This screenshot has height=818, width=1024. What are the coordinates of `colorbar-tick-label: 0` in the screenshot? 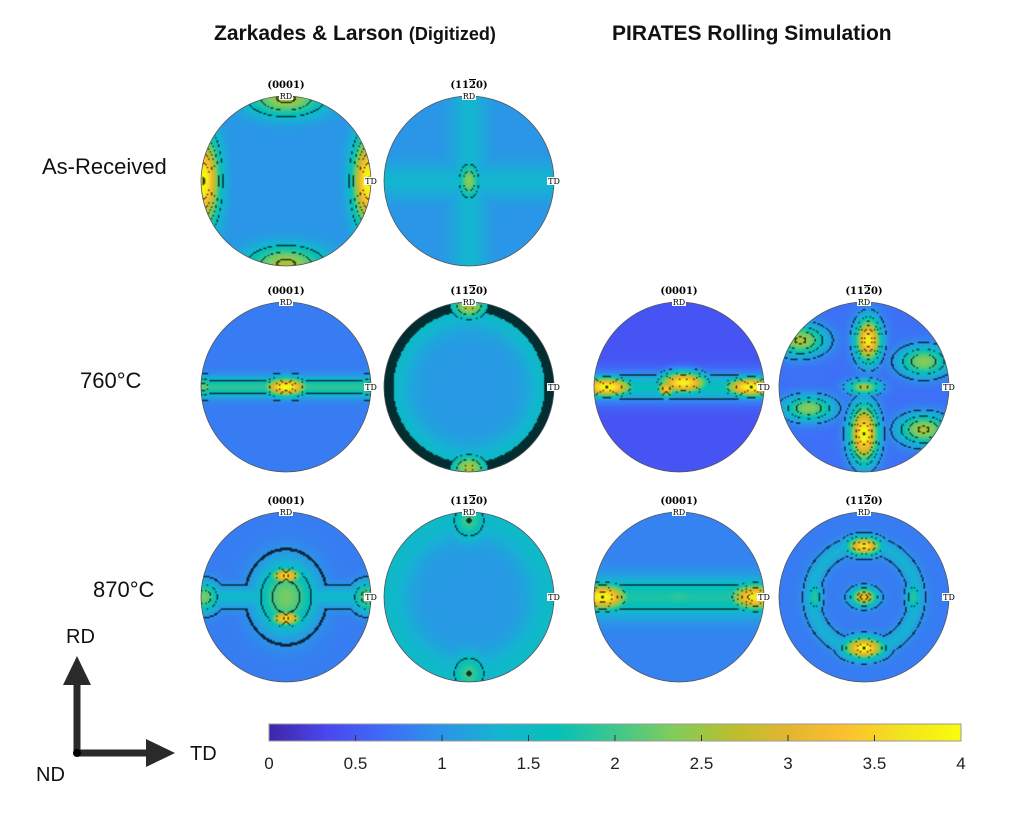 It's located at (268, 763).